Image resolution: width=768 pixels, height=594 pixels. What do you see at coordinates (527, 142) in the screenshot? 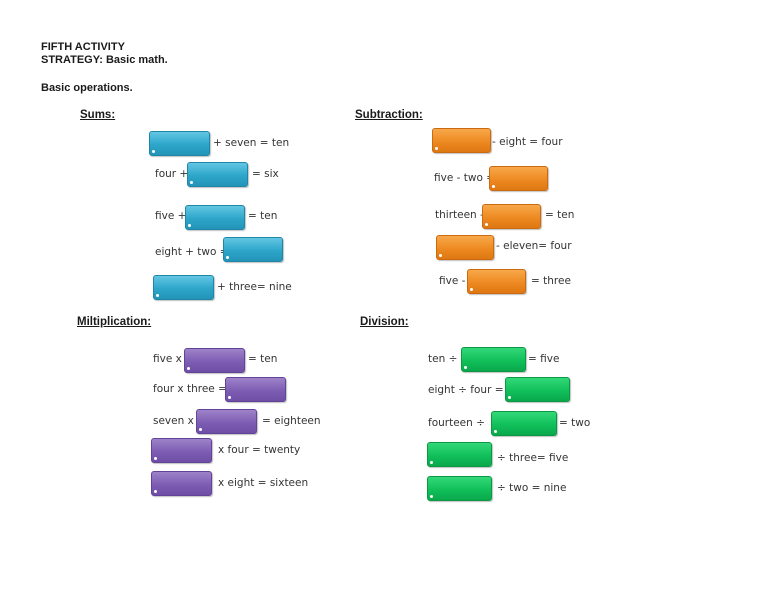
I see `subtraction-row-1-after: - eight = four` at bounding box center [527, 142].